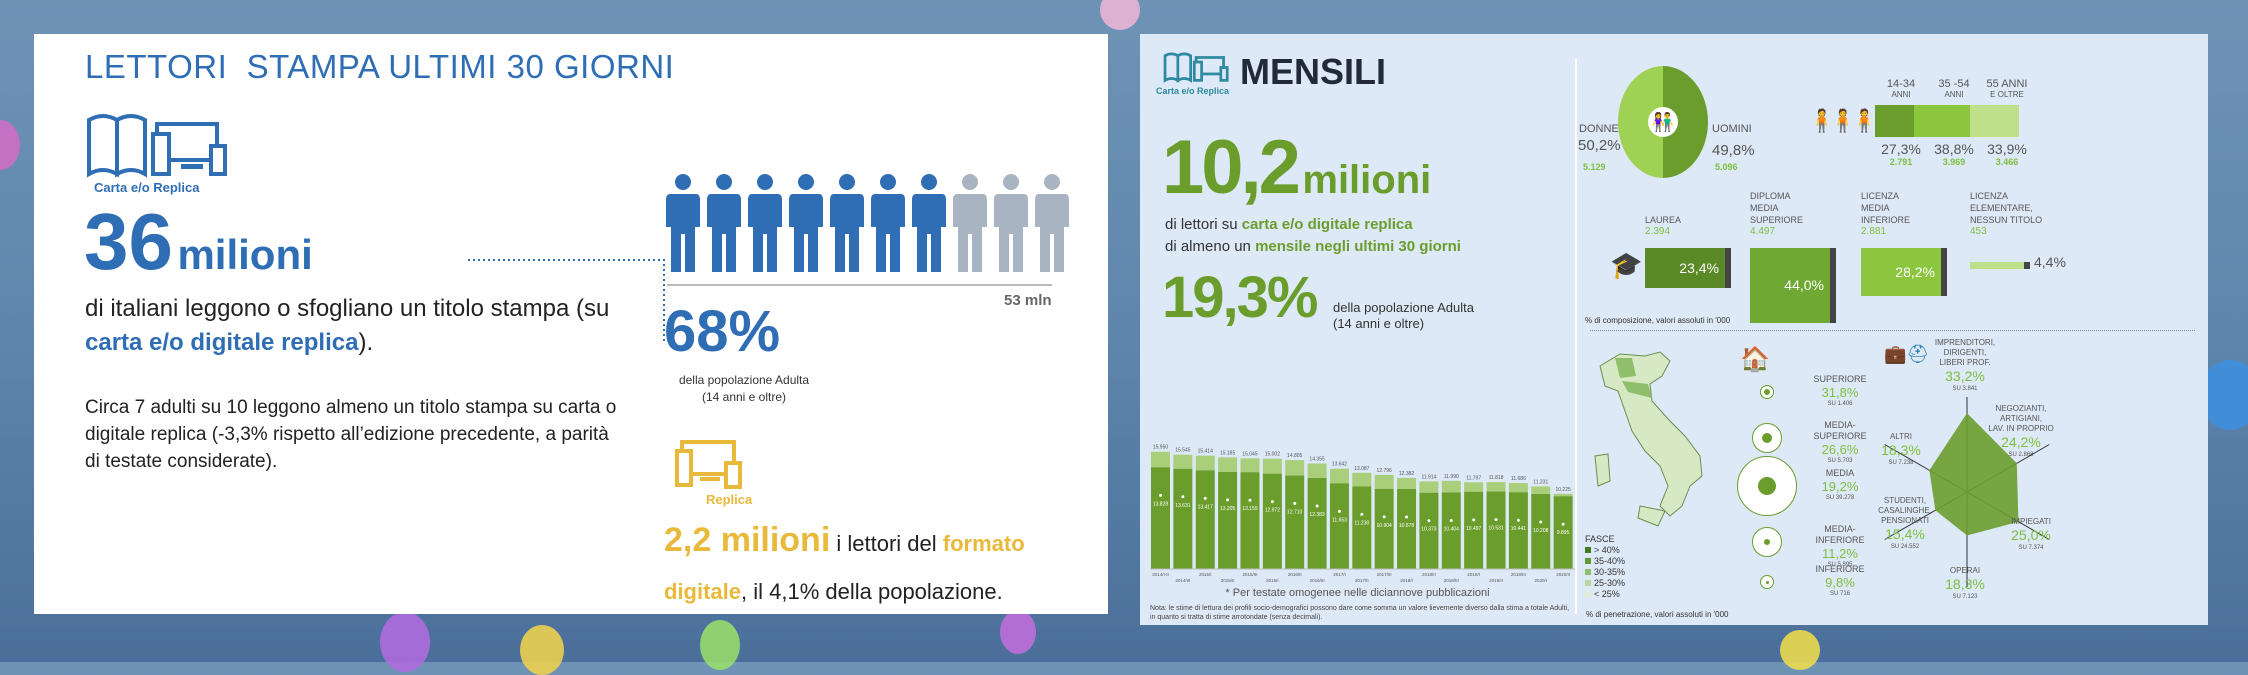 The image size is (2248, 675). I want to click on percent-value: 68%, so click(722, 331).